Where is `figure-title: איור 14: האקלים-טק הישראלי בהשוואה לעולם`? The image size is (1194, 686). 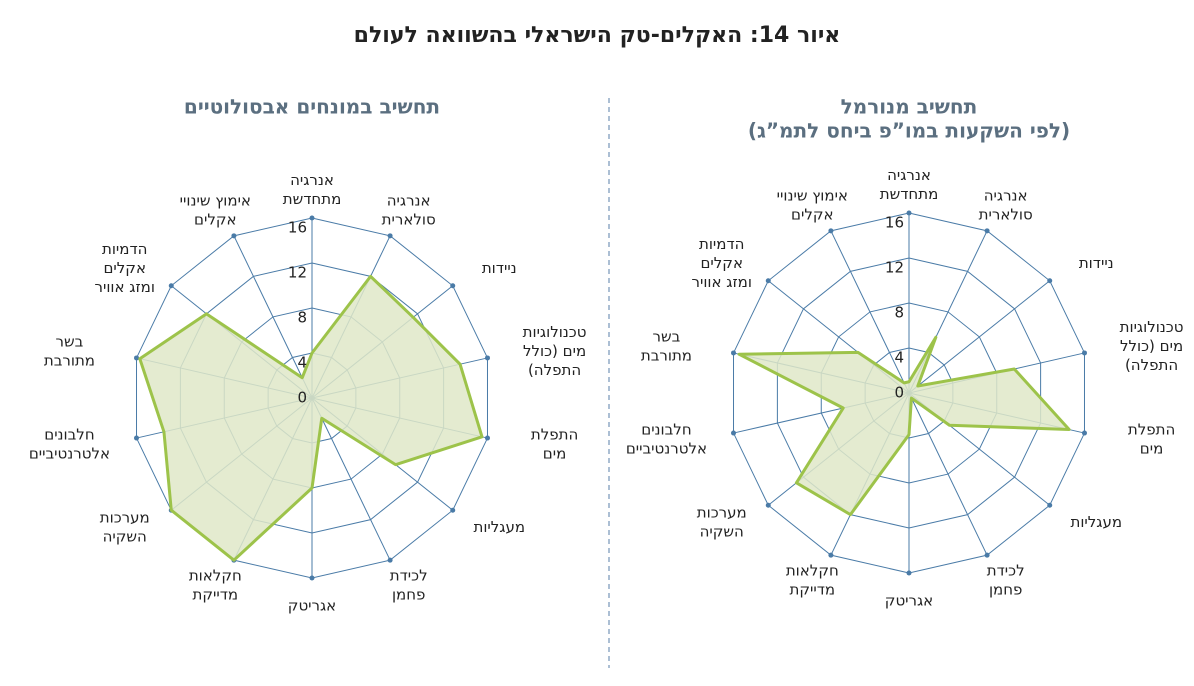
figure-title: איור 14: האקלים-טק הישראלי בהשוואה לעולם is located at coordinates (597, 35).